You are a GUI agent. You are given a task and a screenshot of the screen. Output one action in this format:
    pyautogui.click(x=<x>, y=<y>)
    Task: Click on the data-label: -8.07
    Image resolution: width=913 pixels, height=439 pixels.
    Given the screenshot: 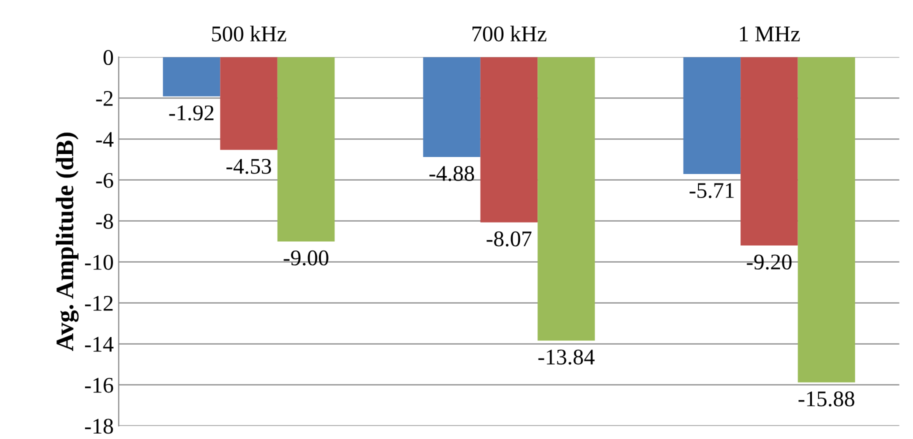 What is the action you would take?
    pyautogui.click(x=509, y=238)
    